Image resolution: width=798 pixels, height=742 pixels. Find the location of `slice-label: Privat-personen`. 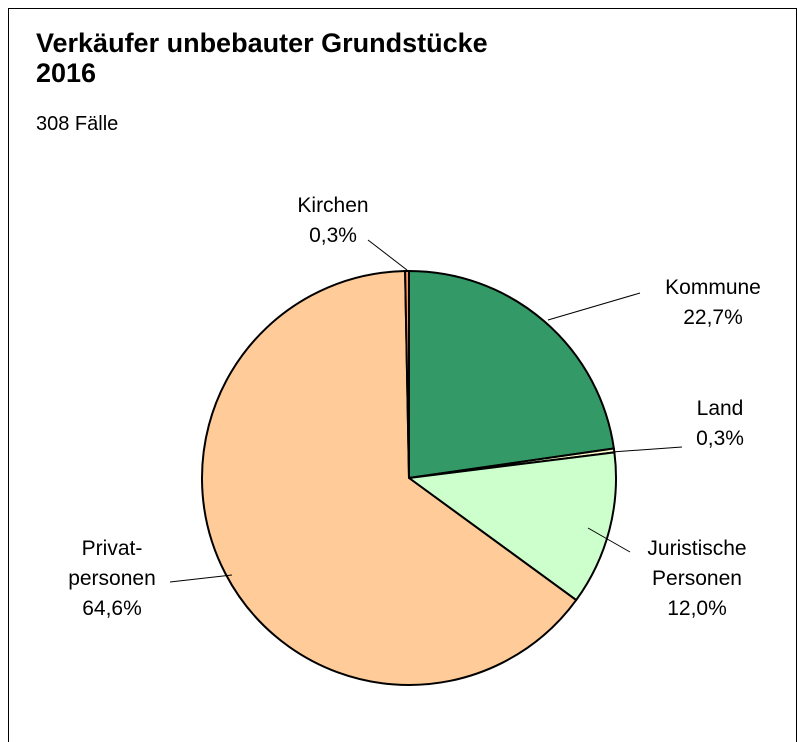

slice-label: Privat-personen is located at coordinates (112, 563).